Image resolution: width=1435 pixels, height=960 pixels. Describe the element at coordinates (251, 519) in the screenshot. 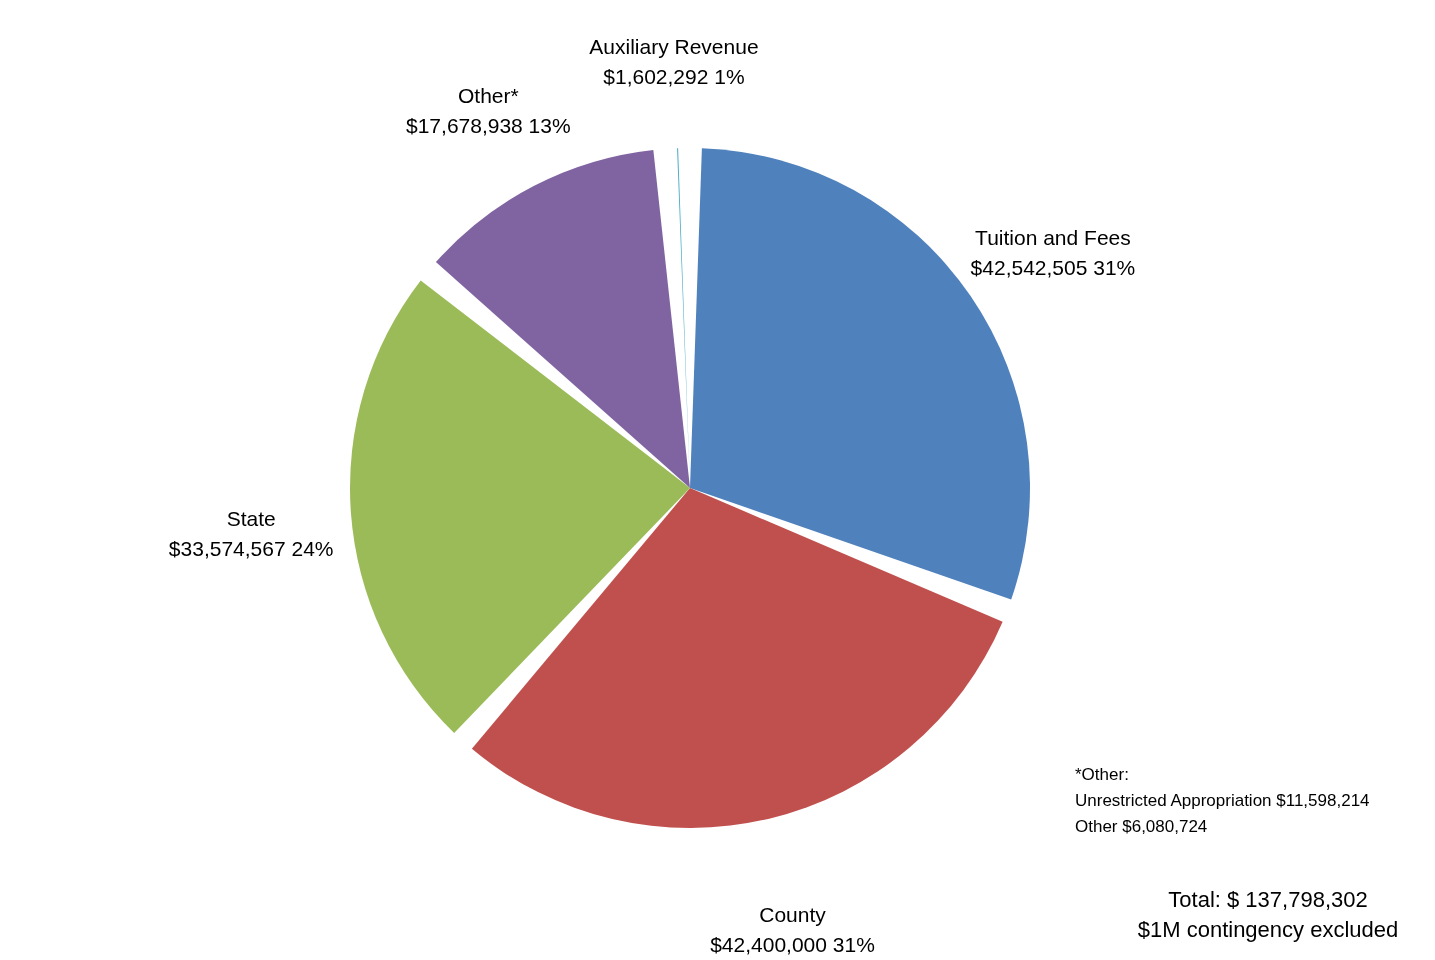

I see `slice-label: State` at that location.